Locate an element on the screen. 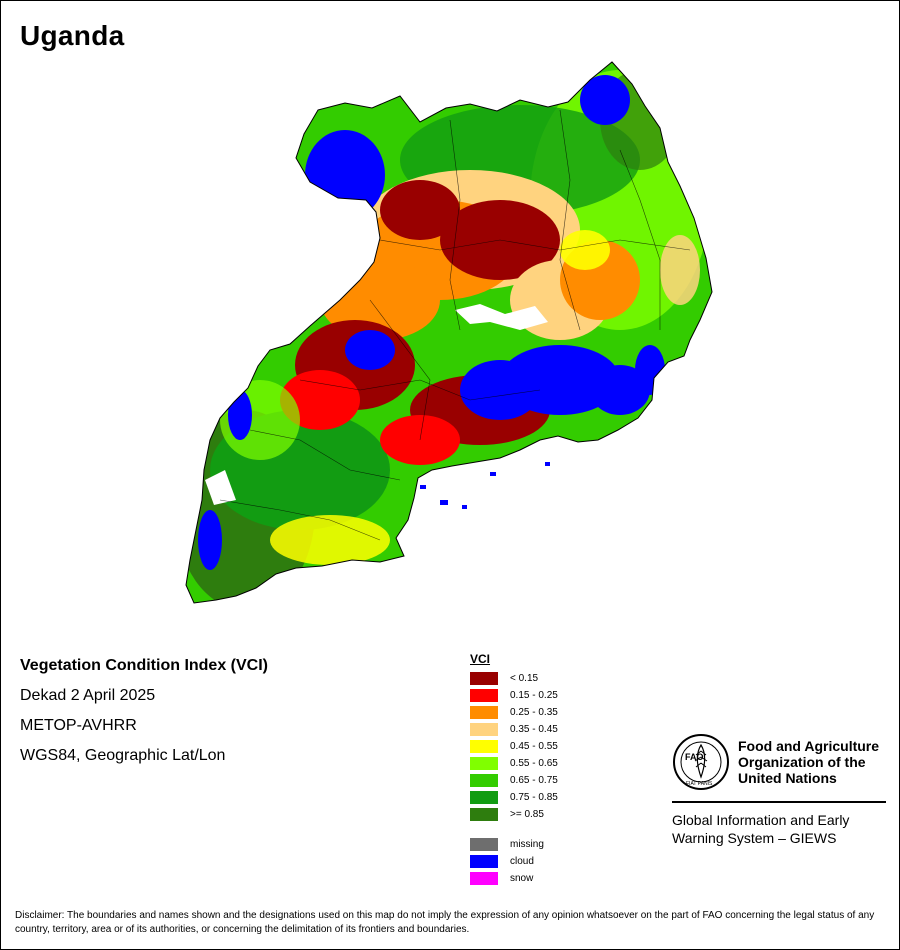 Image resolution: width=900 pixels, height=950 pixels. legend-row: snow is located at coordinates (514, 878).